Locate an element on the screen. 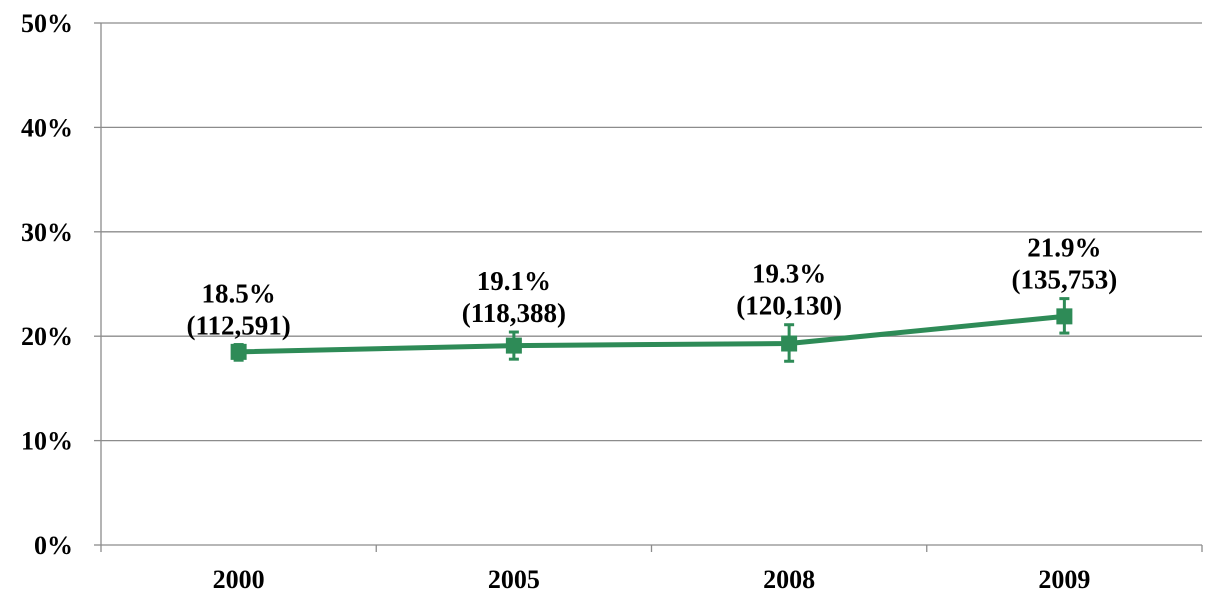 The image size is (1205, 601). data-point-2005 is located at coordinates (513, 345).